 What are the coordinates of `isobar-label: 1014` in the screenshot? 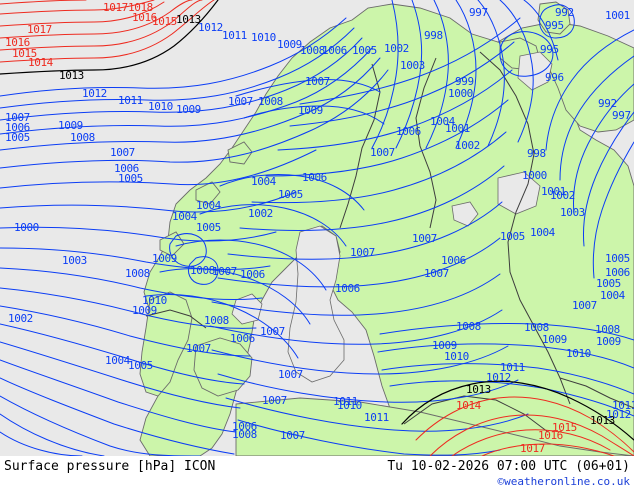 It's located at (40, 62).